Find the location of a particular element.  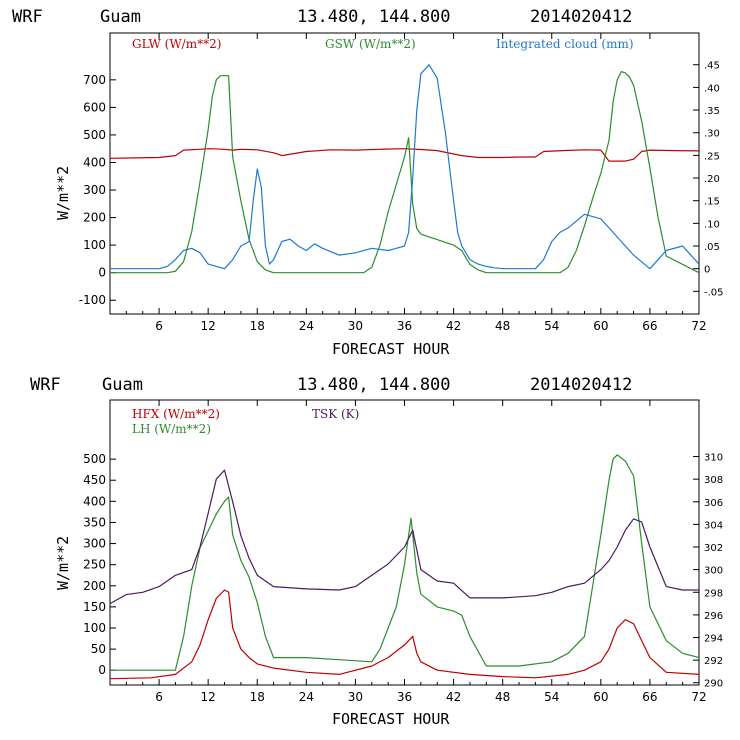

chart-2-y2tick-label: 294 is located at coordinates (713, 639).